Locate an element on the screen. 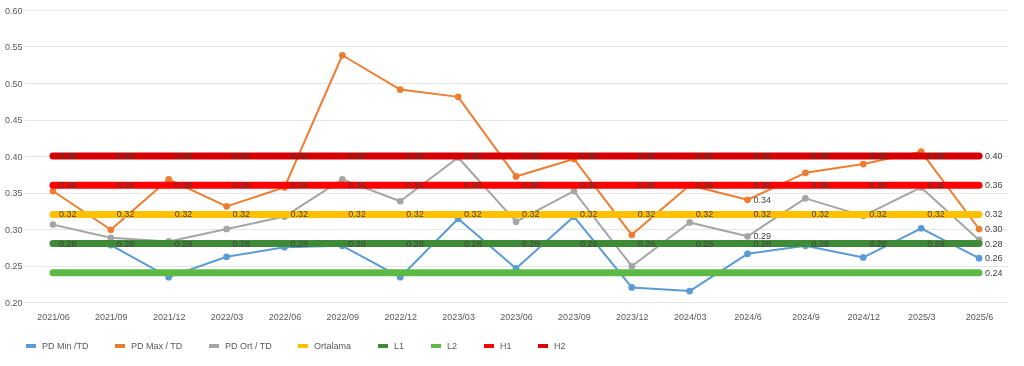 This screenshot has width=1024, height=366. y-tick-label: 0.30 is located at coordinates (13, 229).